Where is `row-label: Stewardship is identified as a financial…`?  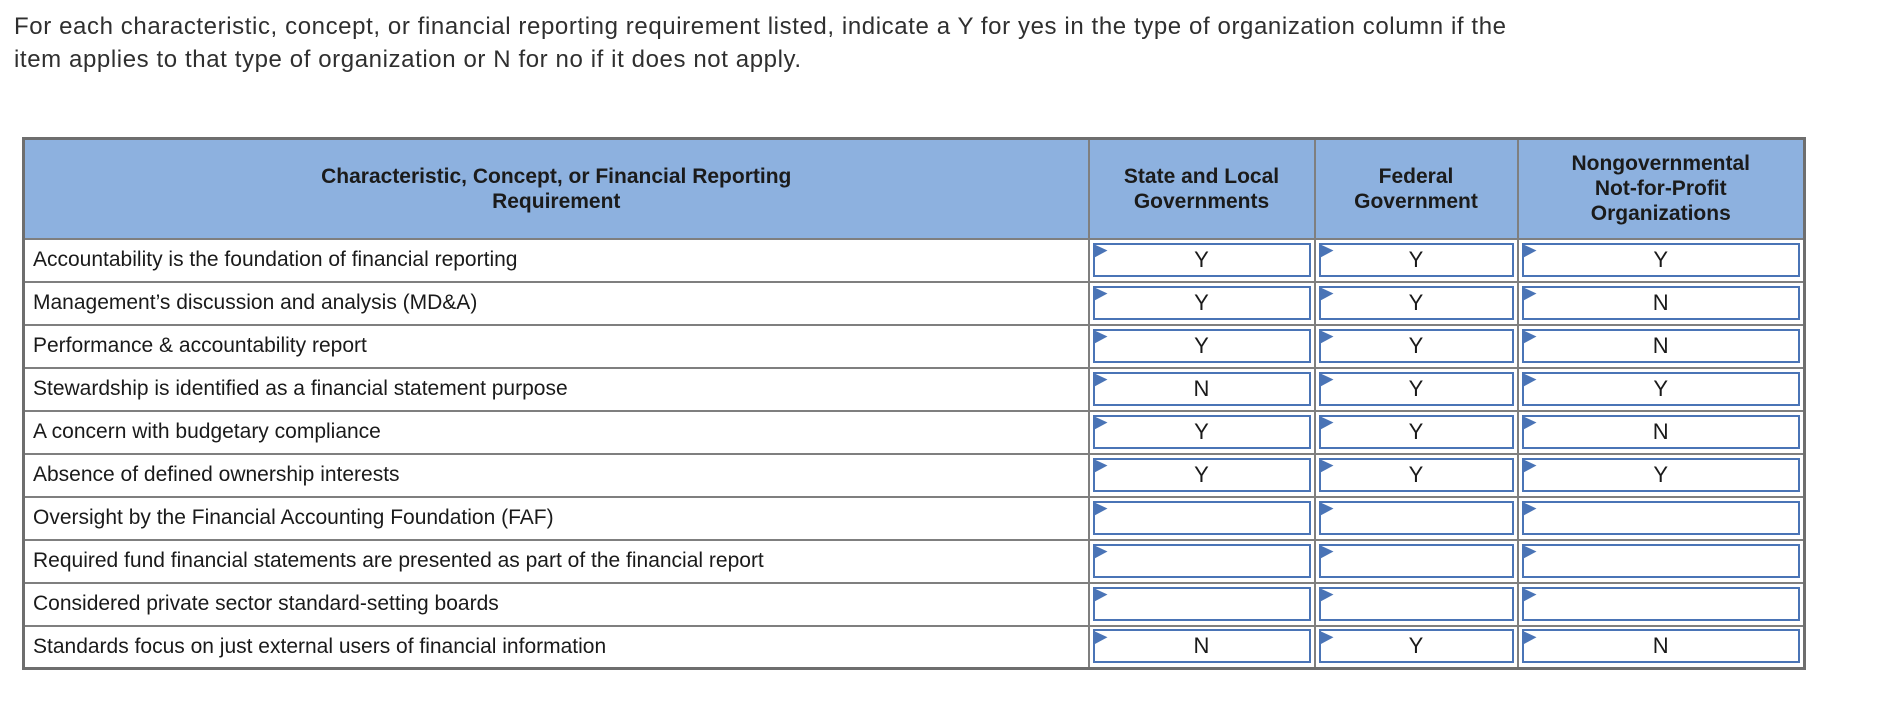 row-label: Stewardship is identified as a financial… is located at coordinates (556, 389).